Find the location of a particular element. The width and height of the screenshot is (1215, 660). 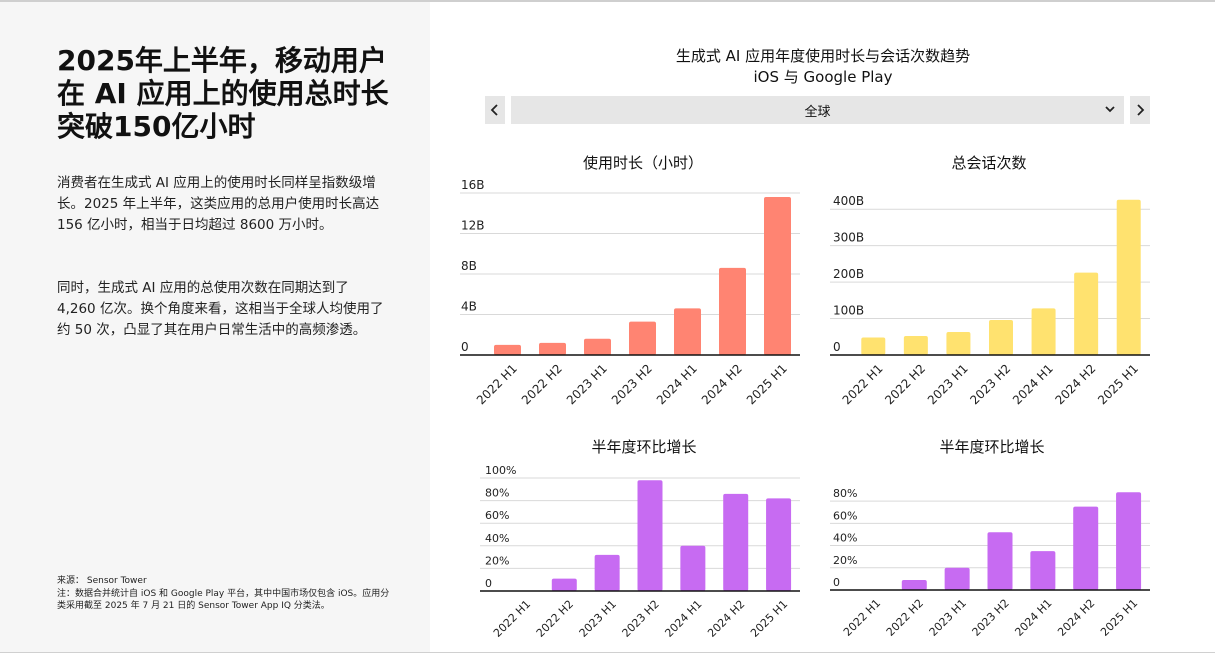

chevron-left-icon is located at coordinates (494, 110).